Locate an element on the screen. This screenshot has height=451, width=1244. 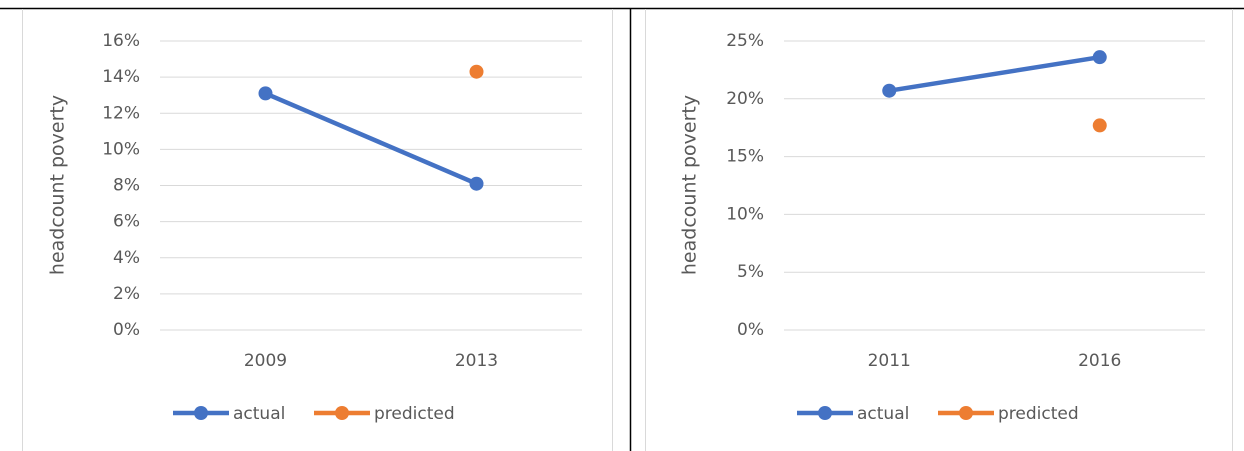
y-tick-label: 12% is located at coordinates (121, 113).